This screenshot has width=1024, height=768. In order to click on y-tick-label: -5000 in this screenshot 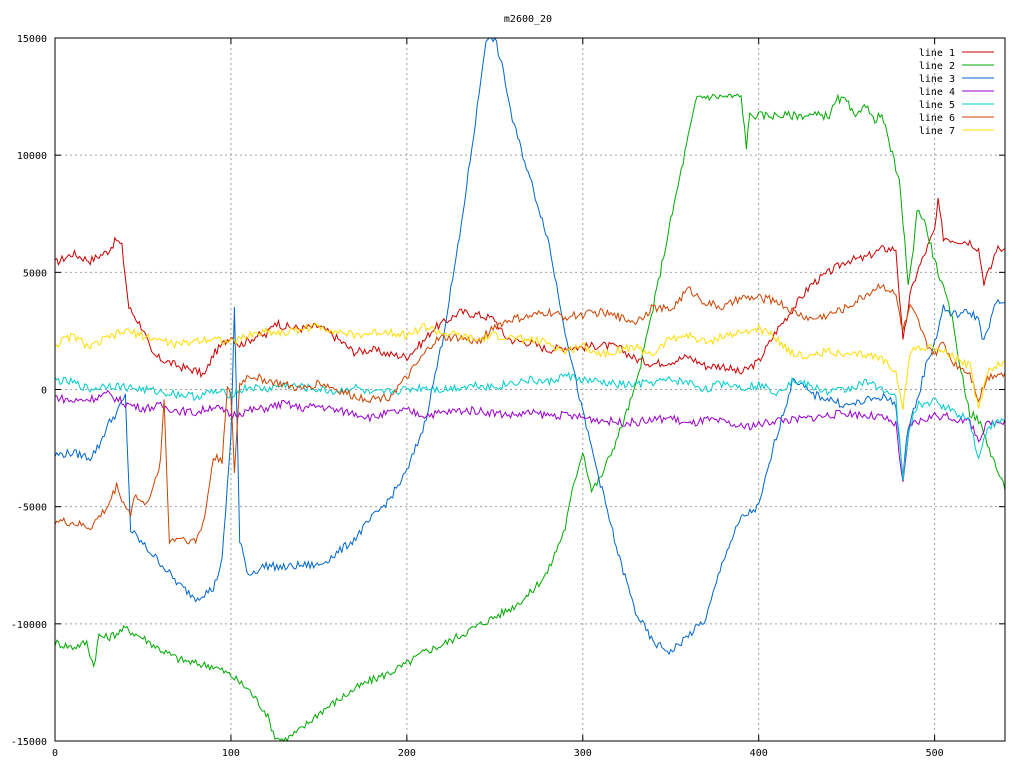, I will do `click(32, 508)`.